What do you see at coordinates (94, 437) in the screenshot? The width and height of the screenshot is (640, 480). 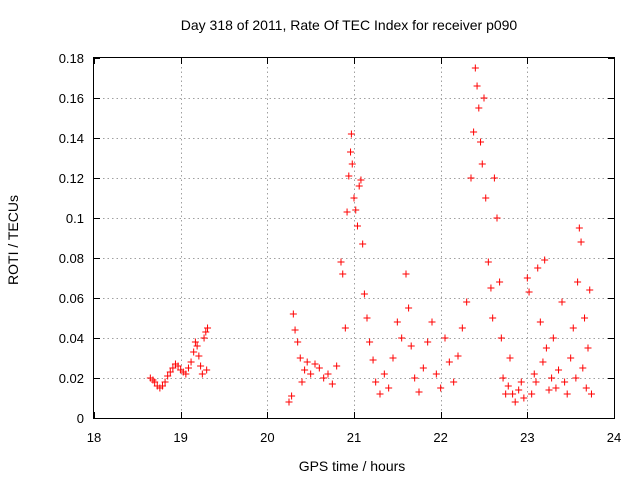 I see `x-tick-label: 18` at bounding box center [94, 437].